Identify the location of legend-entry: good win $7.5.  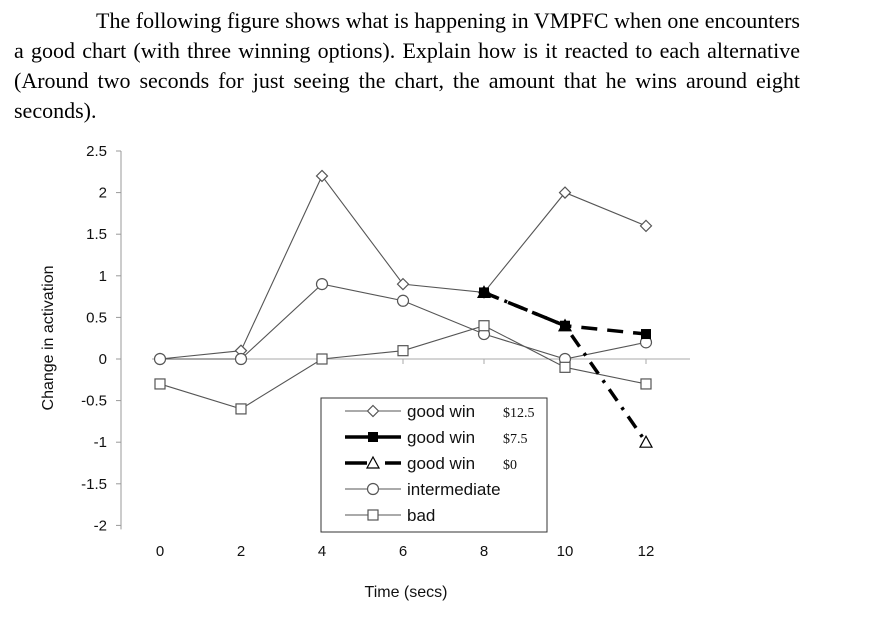
(436, 437).